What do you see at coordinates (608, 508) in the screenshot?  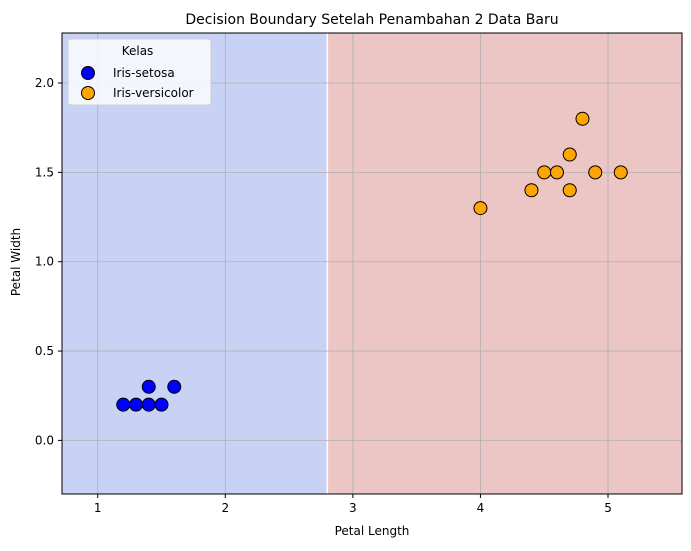 I see `x-tick-label: 5` at bounding box center [608, 508].